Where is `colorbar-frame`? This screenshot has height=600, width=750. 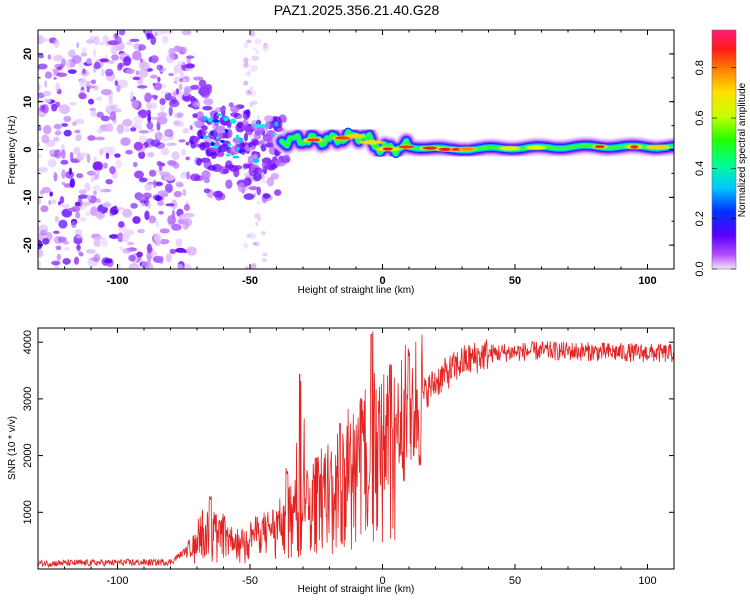 colorbar-frame is located at coordinates (724, 149).